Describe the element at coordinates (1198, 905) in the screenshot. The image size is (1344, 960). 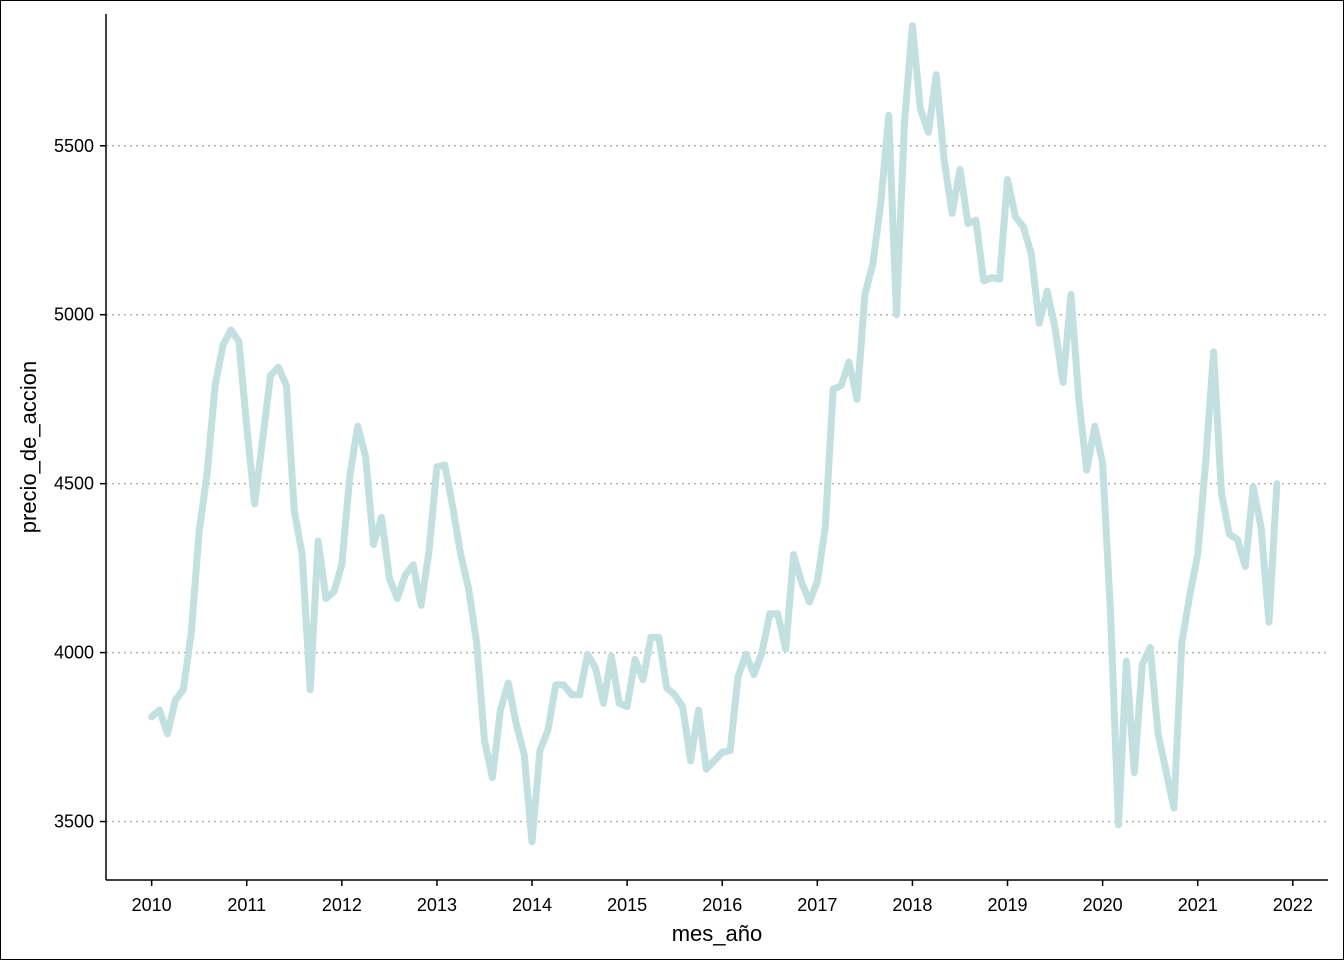
I see `x-tick-label: 2021` at that location.